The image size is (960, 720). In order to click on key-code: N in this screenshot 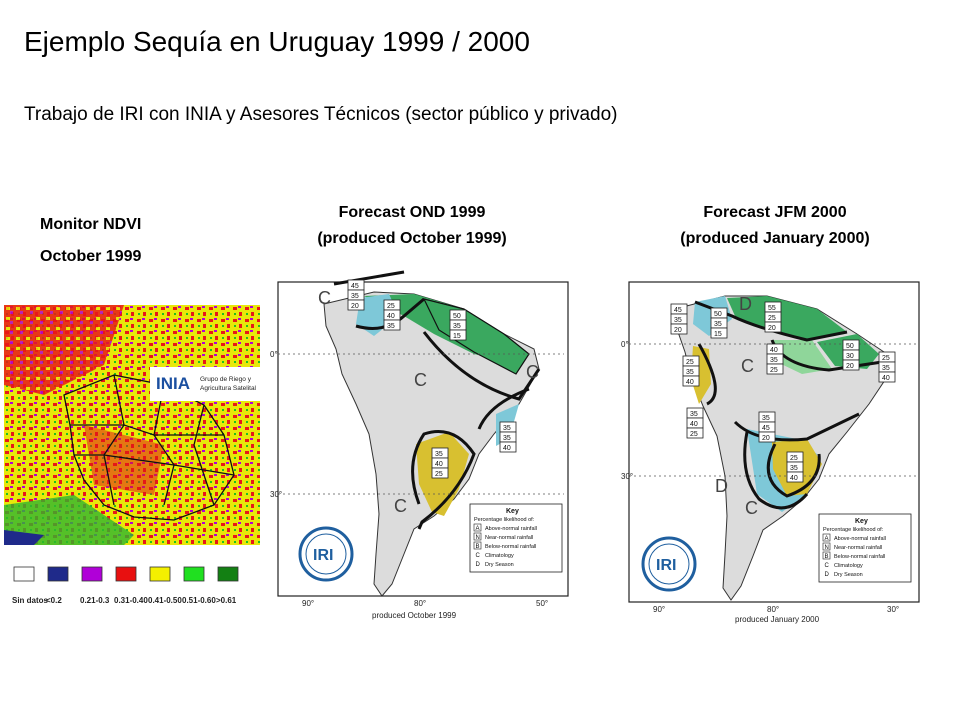, I will do `click(827, 548)`.